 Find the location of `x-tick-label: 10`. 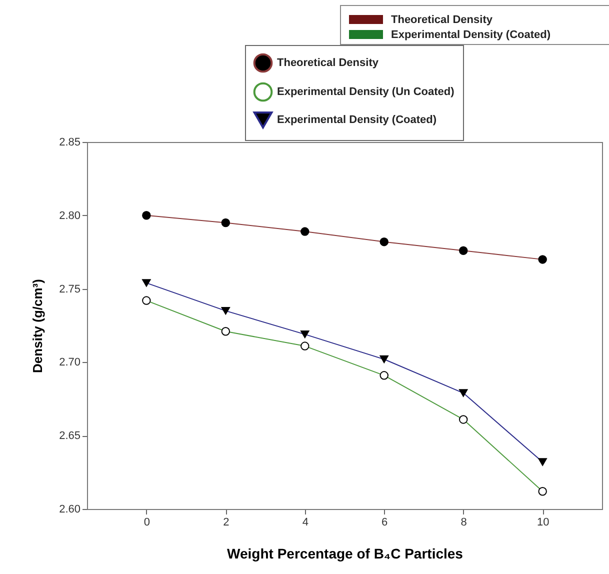

x-tick-label: 10 is located at coordinates (543, 522).